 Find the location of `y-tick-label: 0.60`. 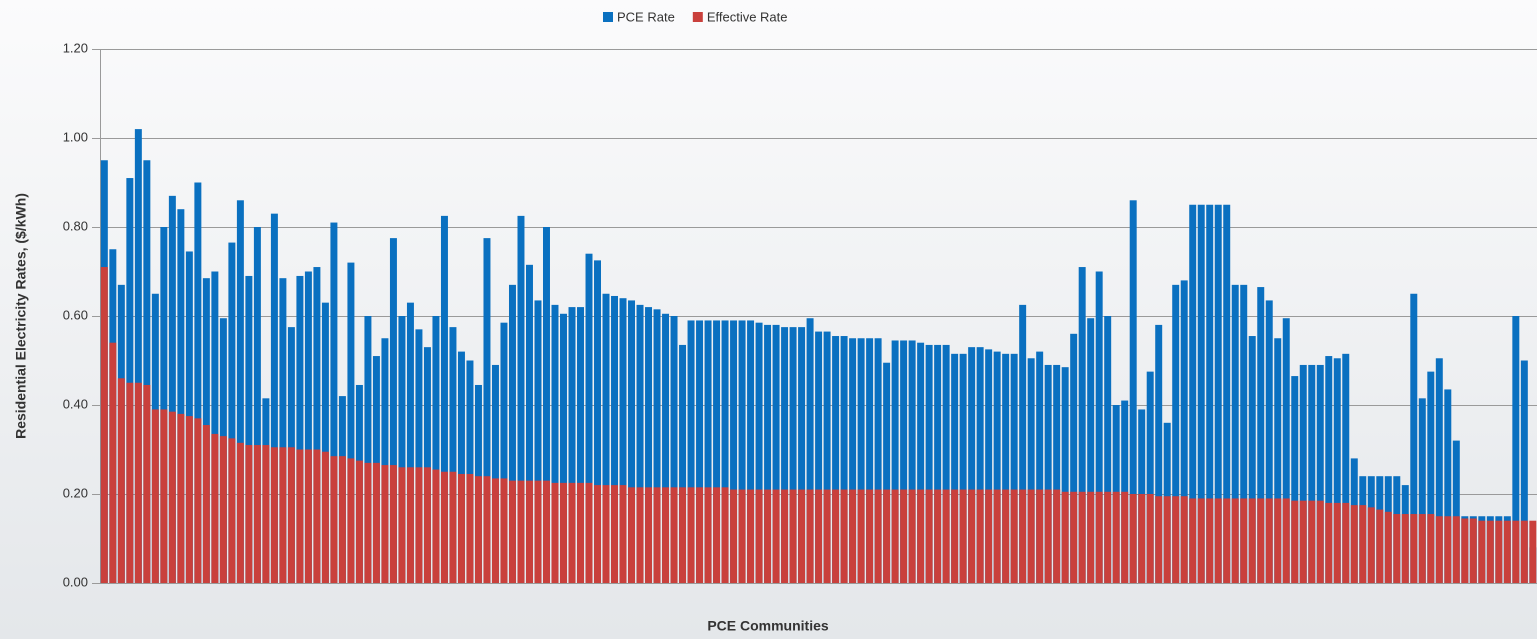

y-tick-label: 0.60 is located at coordinates (75, 314).